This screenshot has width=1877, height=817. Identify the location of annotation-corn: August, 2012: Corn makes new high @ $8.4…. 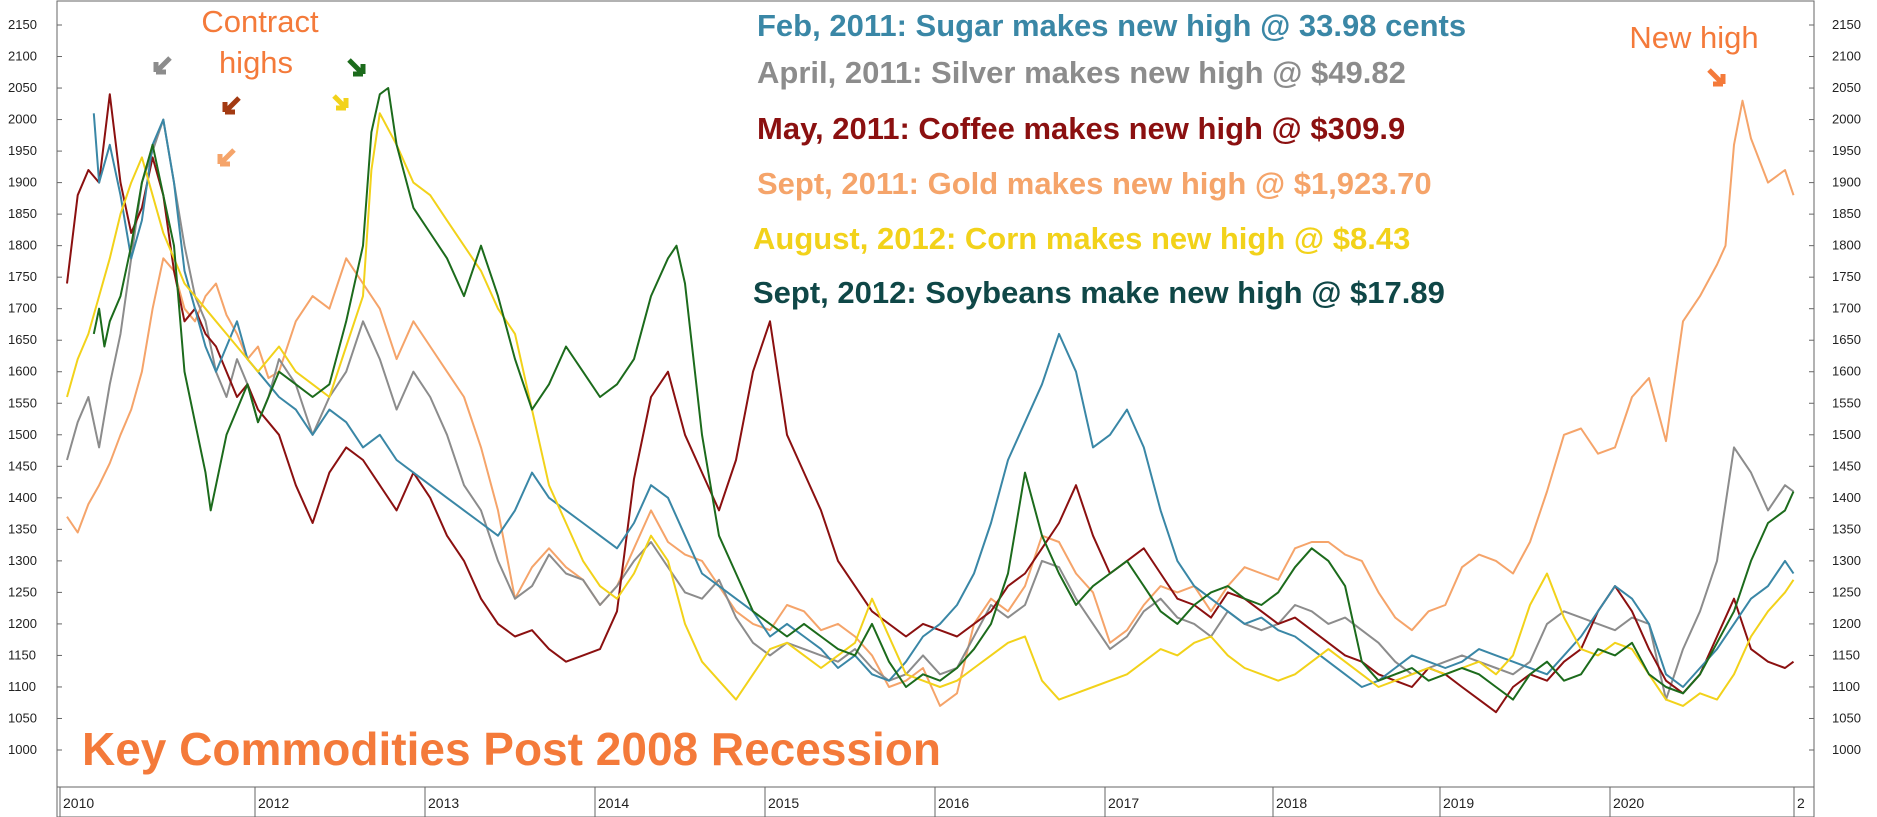
(1081, 238).